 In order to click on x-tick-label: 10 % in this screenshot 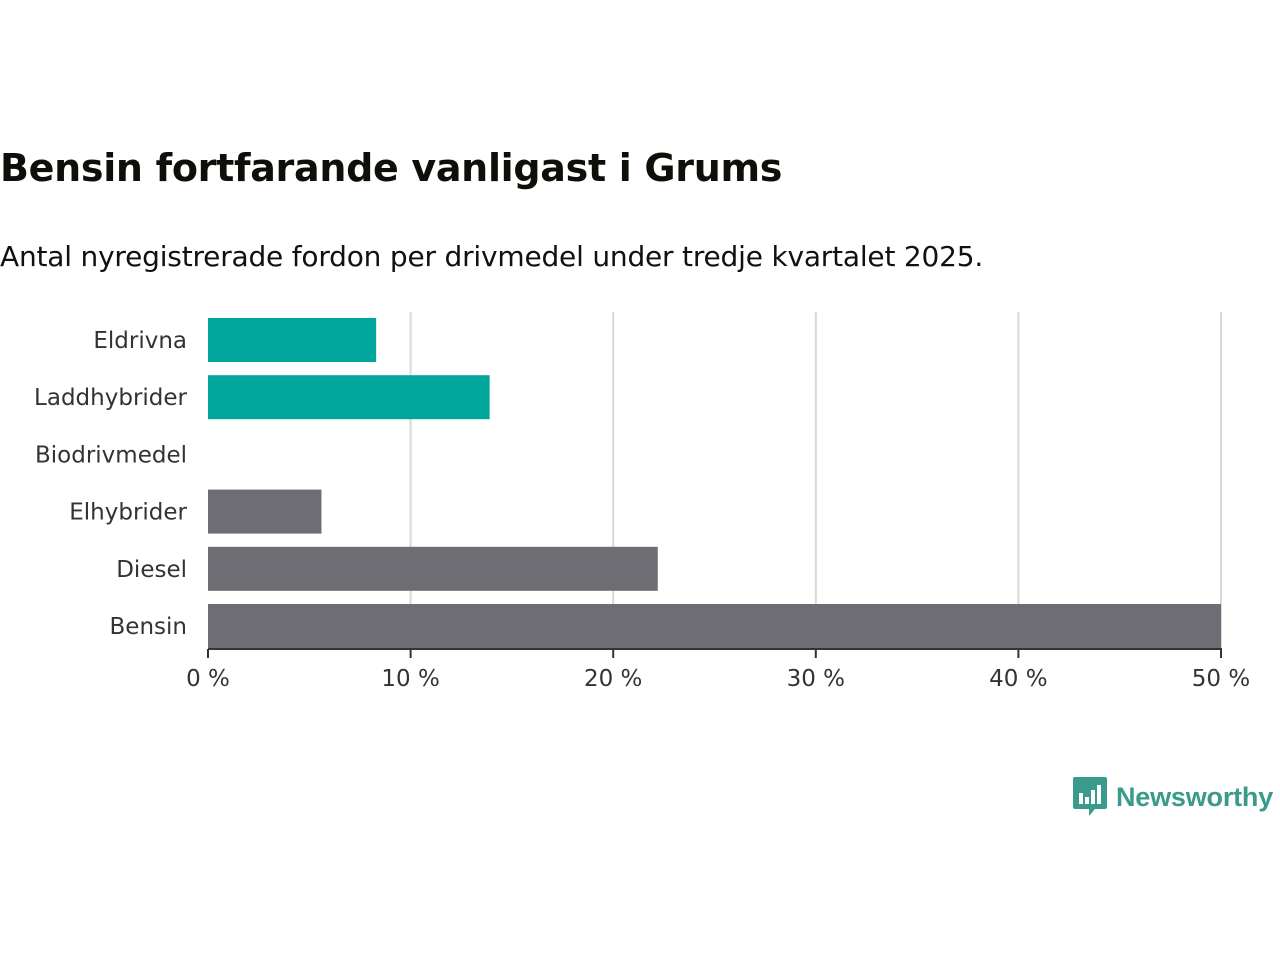, I will do `click(410, 679)`.